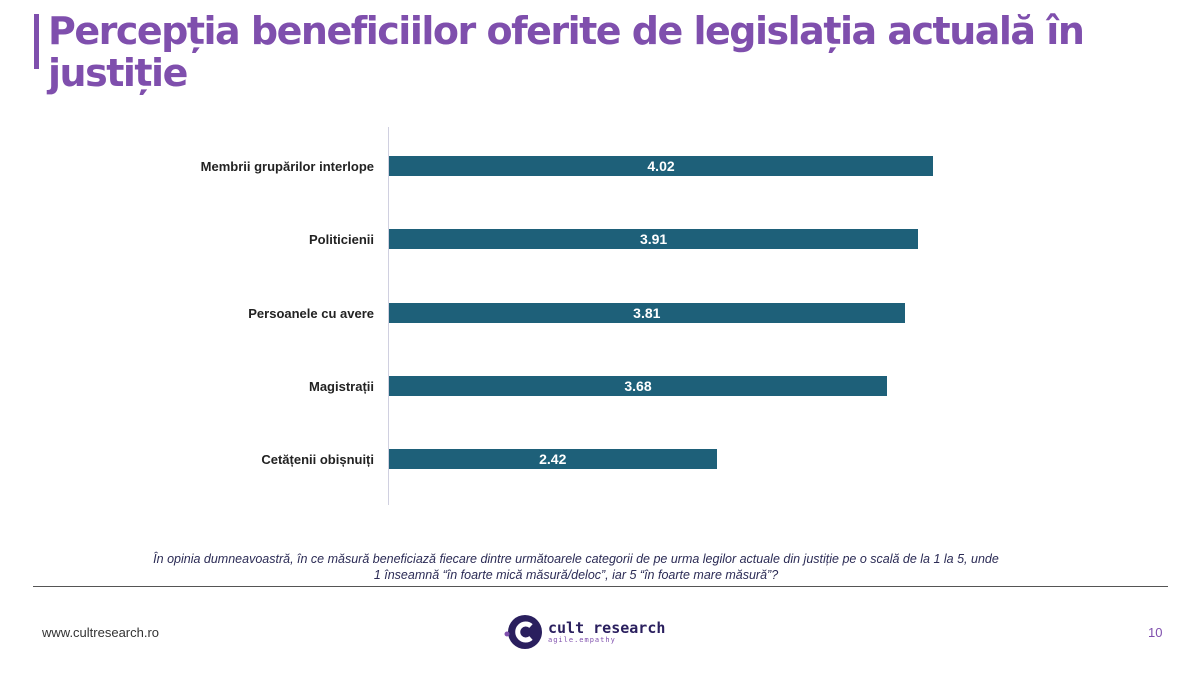 The height and width of the screenshot is (675, 1200). I want to click on cult-research-logo: cult research agile.empathy, so click(584, 632).